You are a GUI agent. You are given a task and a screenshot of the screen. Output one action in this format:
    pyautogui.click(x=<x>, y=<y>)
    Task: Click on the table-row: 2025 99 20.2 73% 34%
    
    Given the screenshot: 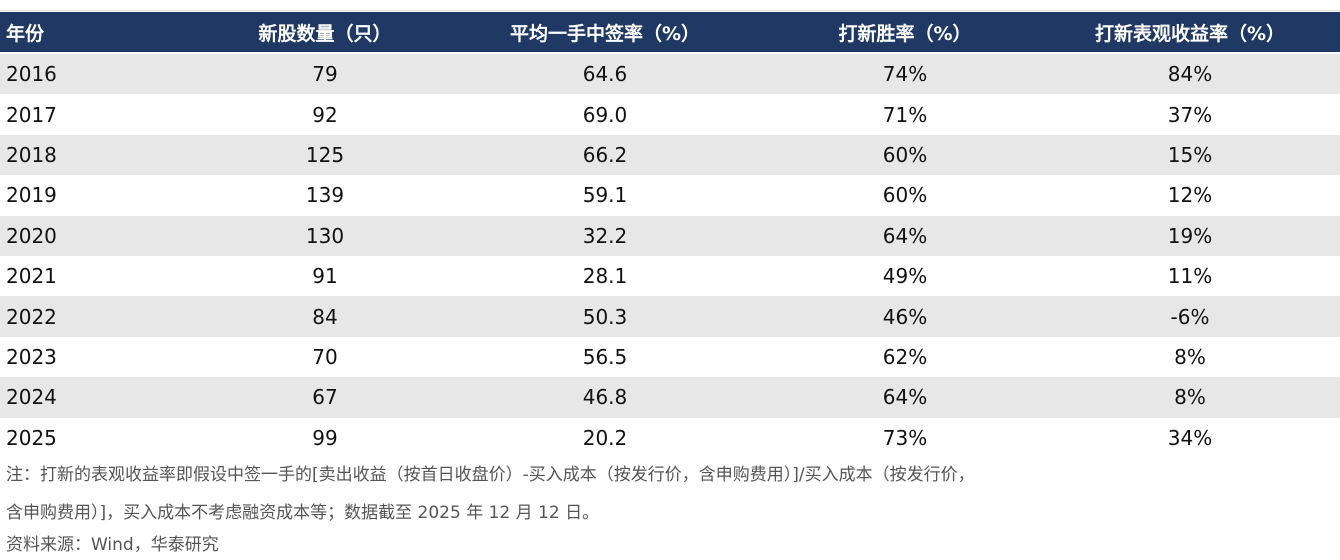 What is the action you would take?
    pyautogui.click(x=670, y=437)
    